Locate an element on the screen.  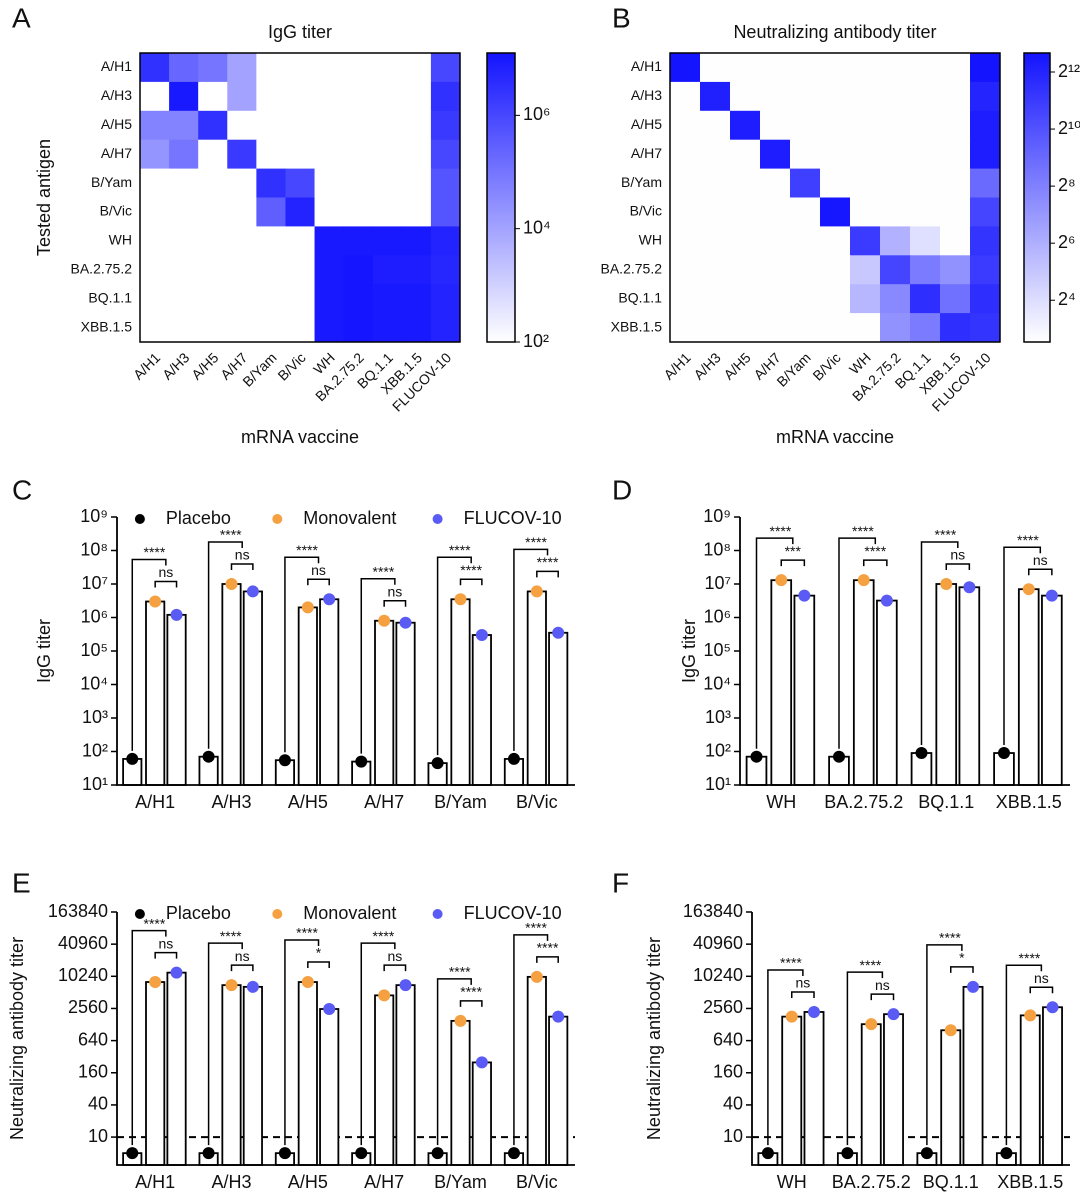
y-tick-label: 2560 is located at coordinates (88, 1007).